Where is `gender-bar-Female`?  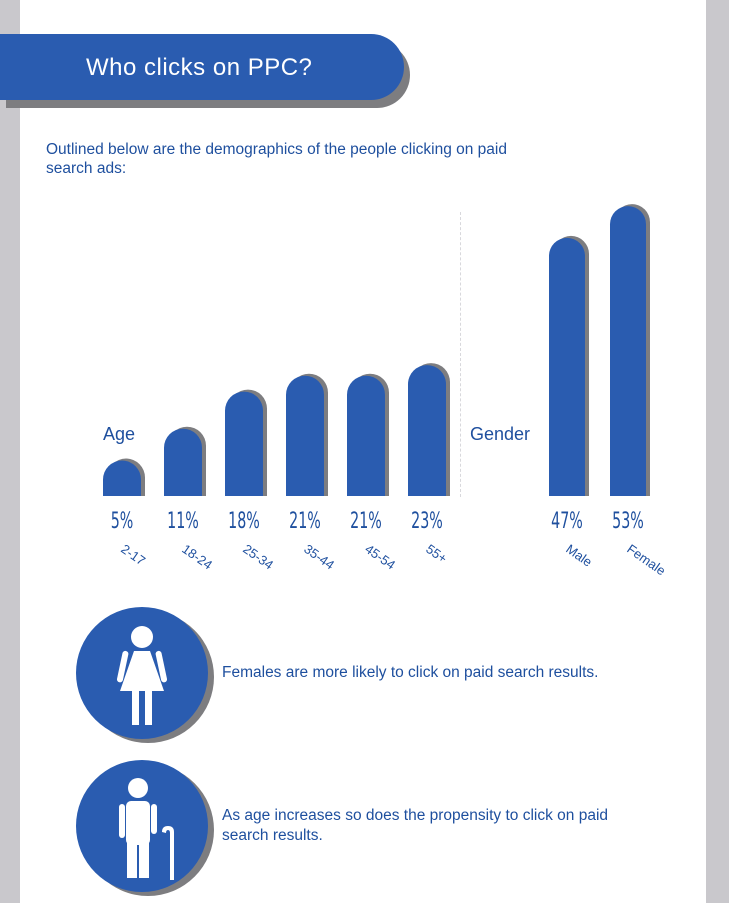
gender-bar-Female is located at coordinates (628, 351).